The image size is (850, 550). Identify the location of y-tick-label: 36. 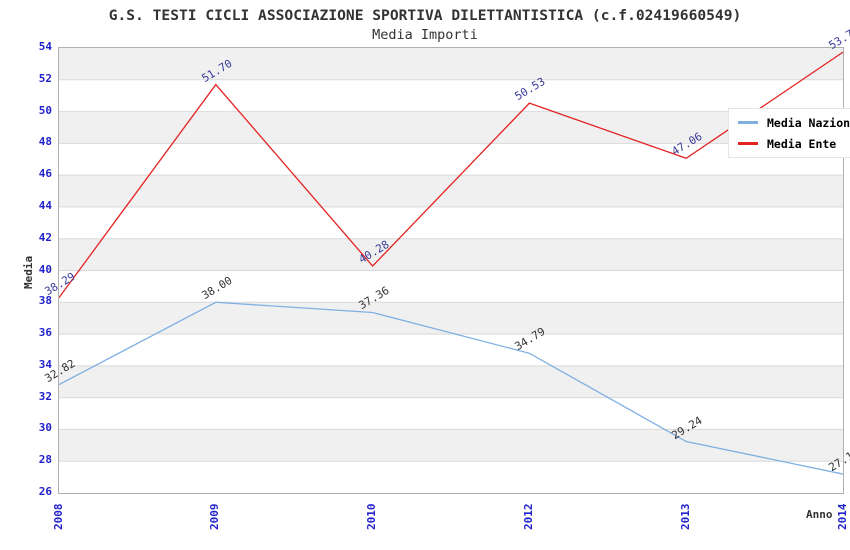
(45, 333).